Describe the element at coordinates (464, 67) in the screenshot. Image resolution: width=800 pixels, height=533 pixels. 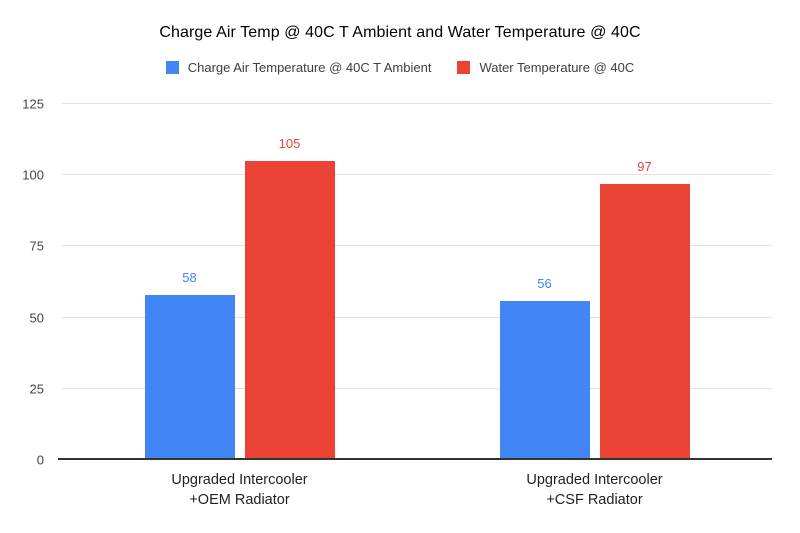
I see `legend-swatch-red-icon` at that location.